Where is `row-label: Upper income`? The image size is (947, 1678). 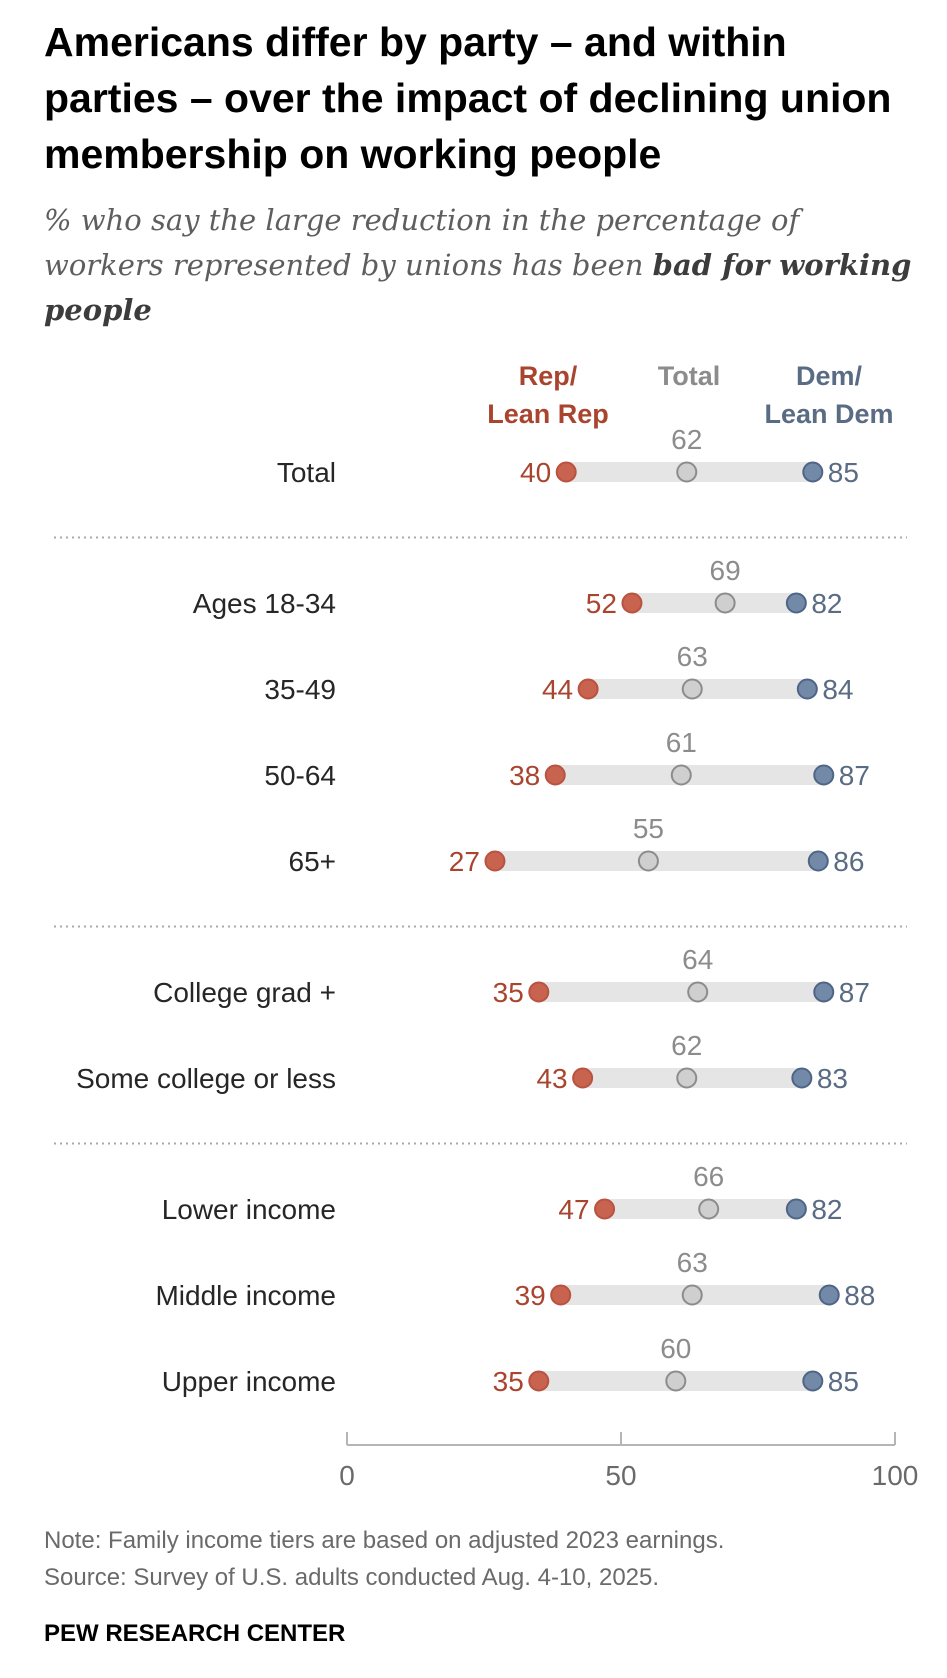
row-label: Upper income is located at coordinates (249, 1381).